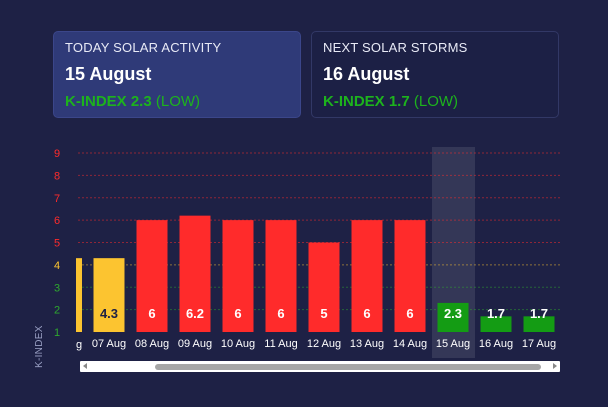  Describe the element at coordinates (57, 288) in the screenshot. I see `y-tick-label: 3` at that location.